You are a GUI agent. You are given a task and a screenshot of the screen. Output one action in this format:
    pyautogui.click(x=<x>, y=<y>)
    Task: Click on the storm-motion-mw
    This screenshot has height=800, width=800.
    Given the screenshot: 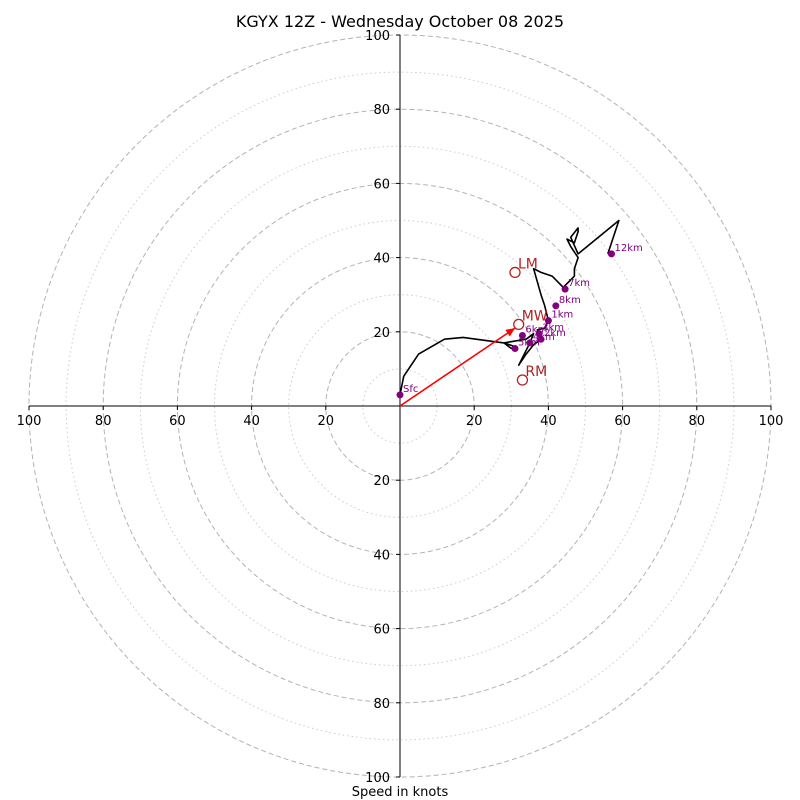 What is the action you would take?
    pyautogui.click(x=519, y=324)
    